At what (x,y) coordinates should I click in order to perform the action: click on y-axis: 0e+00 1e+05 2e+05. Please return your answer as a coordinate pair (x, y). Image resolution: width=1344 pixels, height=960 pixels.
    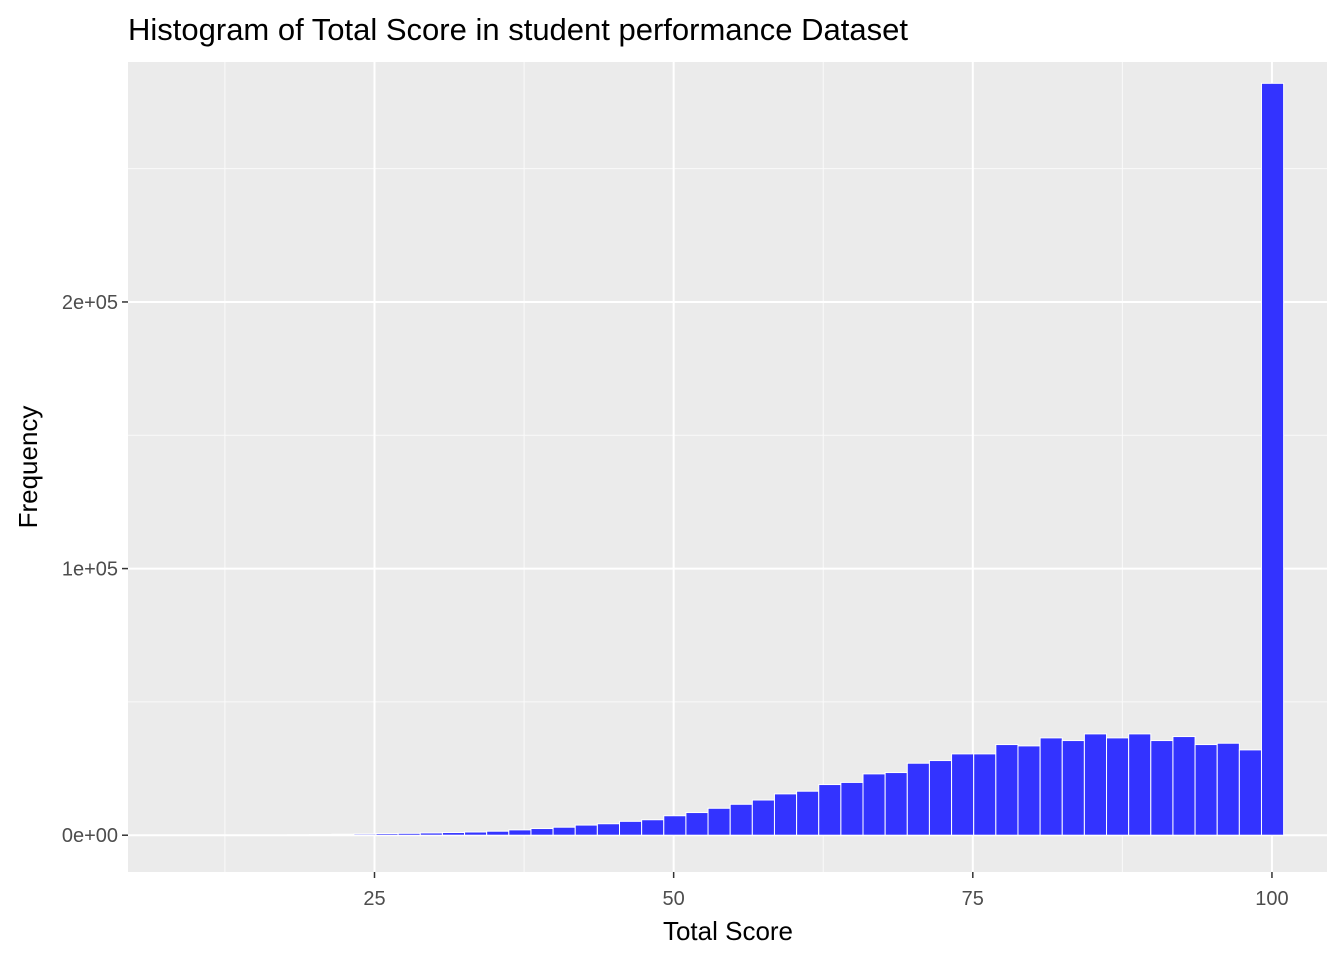
    Looking at the image, I should click on (95, 569).